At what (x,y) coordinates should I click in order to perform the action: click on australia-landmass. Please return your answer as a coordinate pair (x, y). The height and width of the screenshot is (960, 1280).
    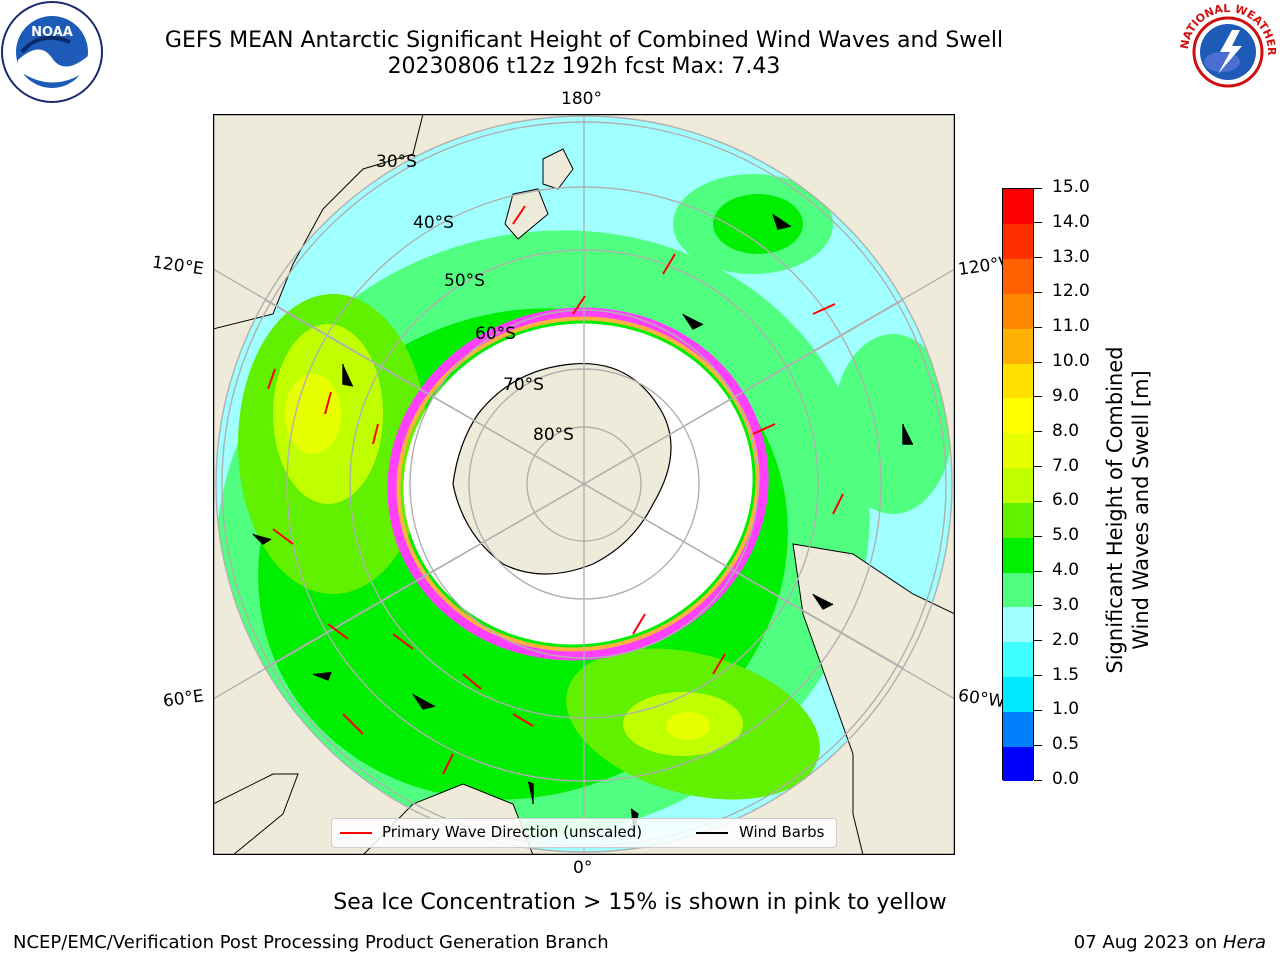
    Looking at the image, I should click on (318, 222).